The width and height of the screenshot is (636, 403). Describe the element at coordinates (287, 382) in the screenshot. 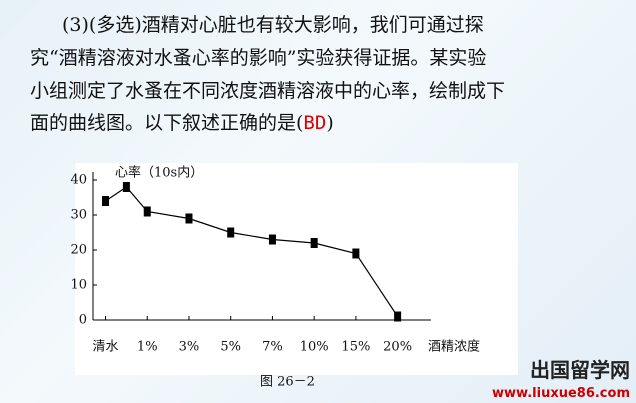

I see `caption: 图 26－2` at that location.